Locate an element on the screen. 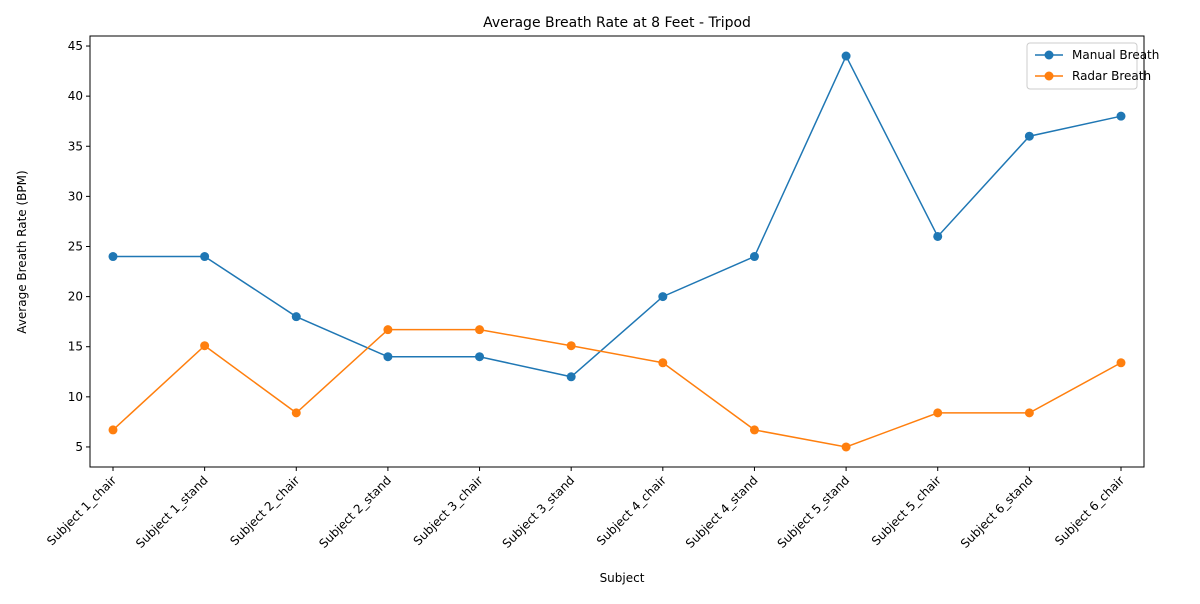 This screenshot has height=604, width=1200. chart-title: Average Breath Rate at 8 Feet - Tripod is located at coordinates (617, 23).